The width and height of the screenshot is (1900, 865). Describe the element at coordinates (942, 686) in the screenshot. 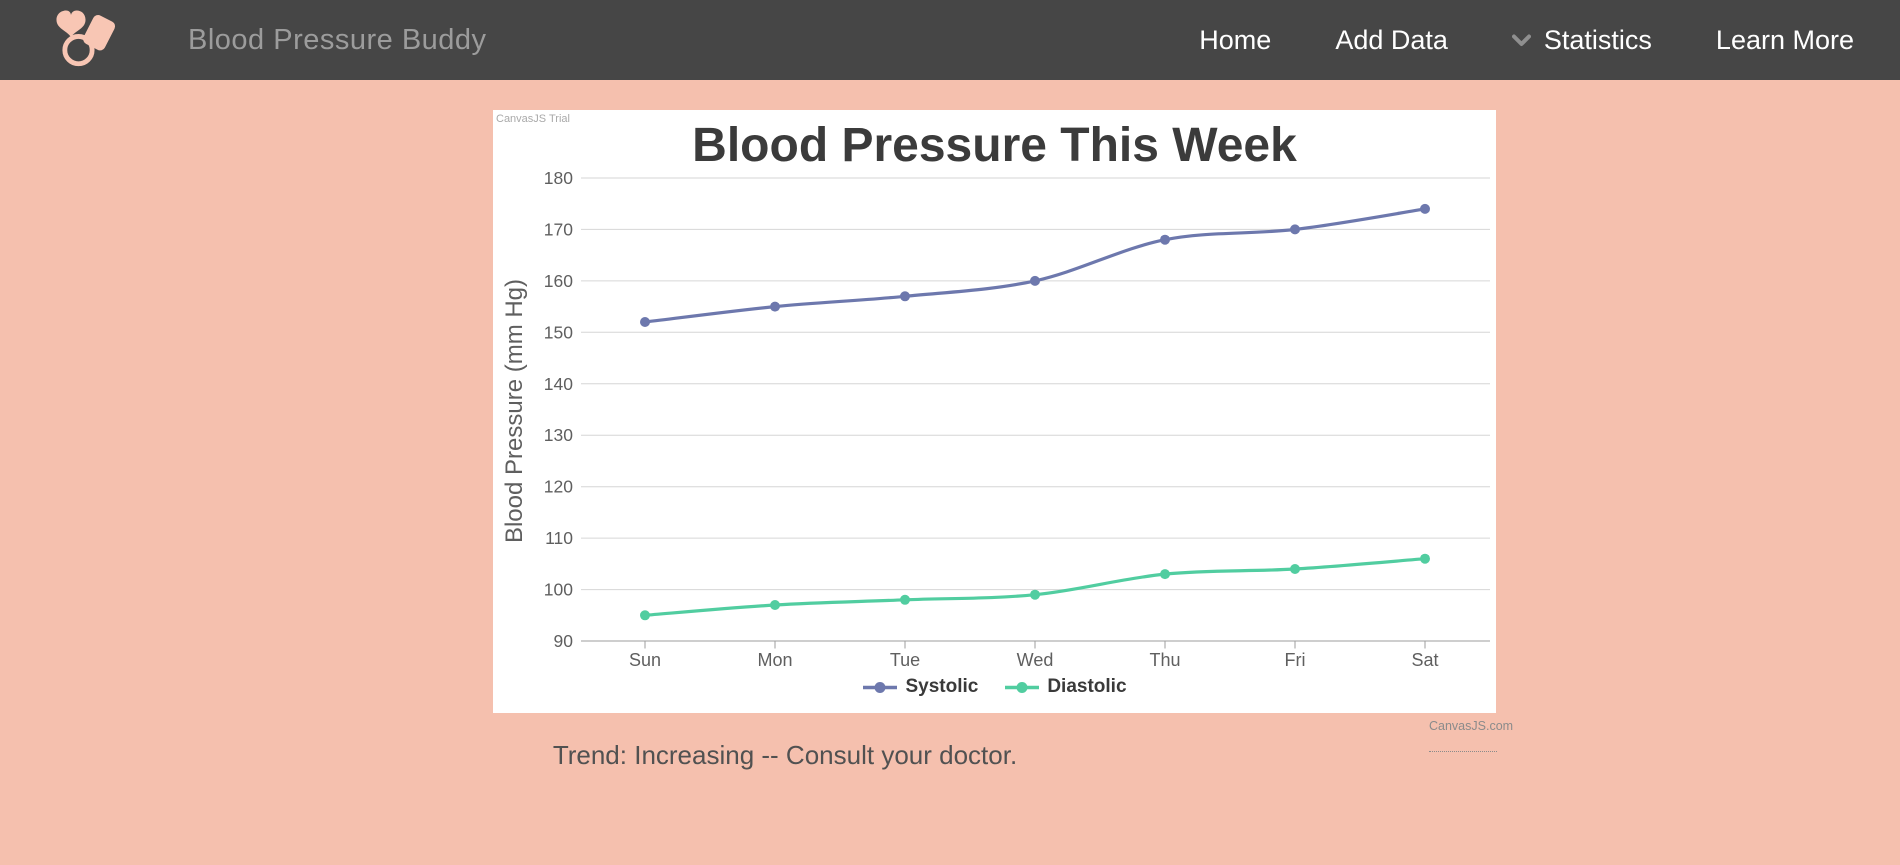

I see `legend-label-systolic: Systolic` at that location.